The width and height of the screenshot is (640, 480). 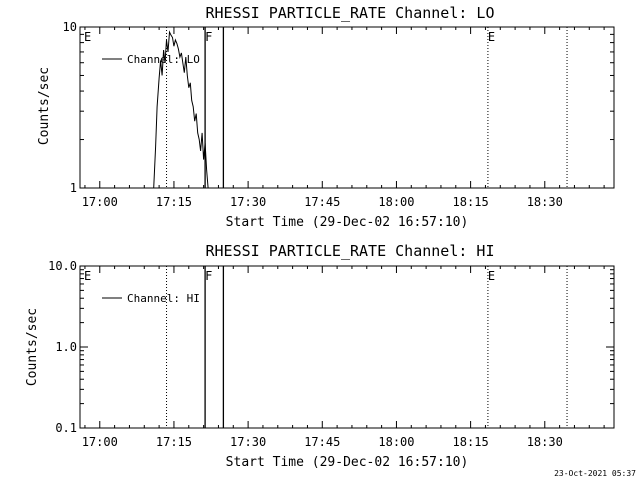 I want to click on y-tick-label: 1.0, so click(x=66, y=347).